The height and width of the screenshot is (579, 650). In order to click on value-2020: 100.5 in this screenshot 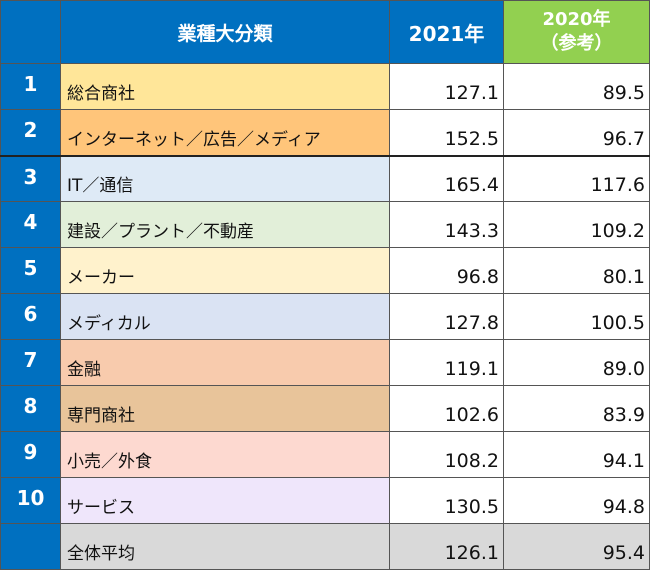, I will do `click(576, 316)`.